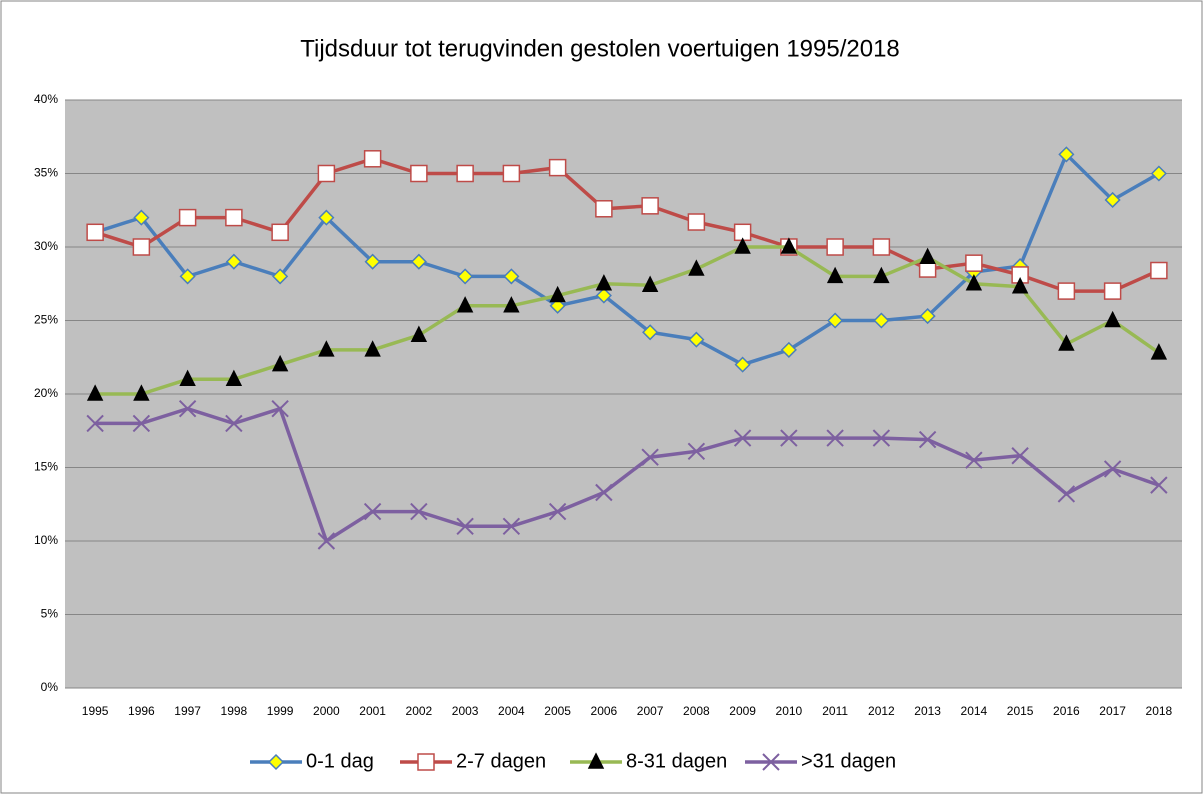  What do you see at coordinates (696, 711) in the screenshot?
I see `x-tick-label: 2008` at bounding box center [696, 711].